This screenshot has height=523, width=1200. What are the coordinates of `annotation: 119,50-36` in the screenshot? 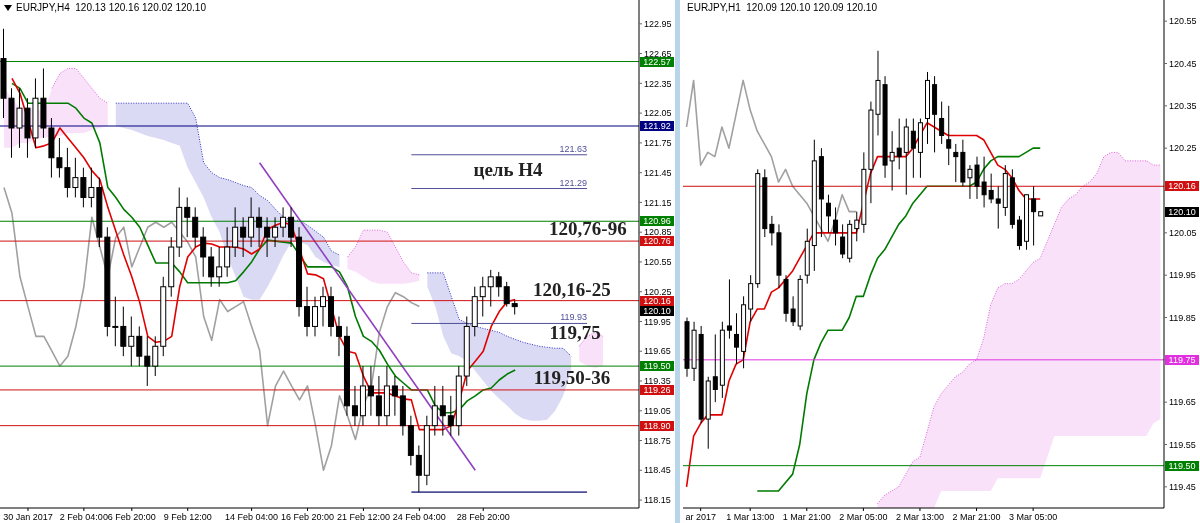 It's located at (572, 378).